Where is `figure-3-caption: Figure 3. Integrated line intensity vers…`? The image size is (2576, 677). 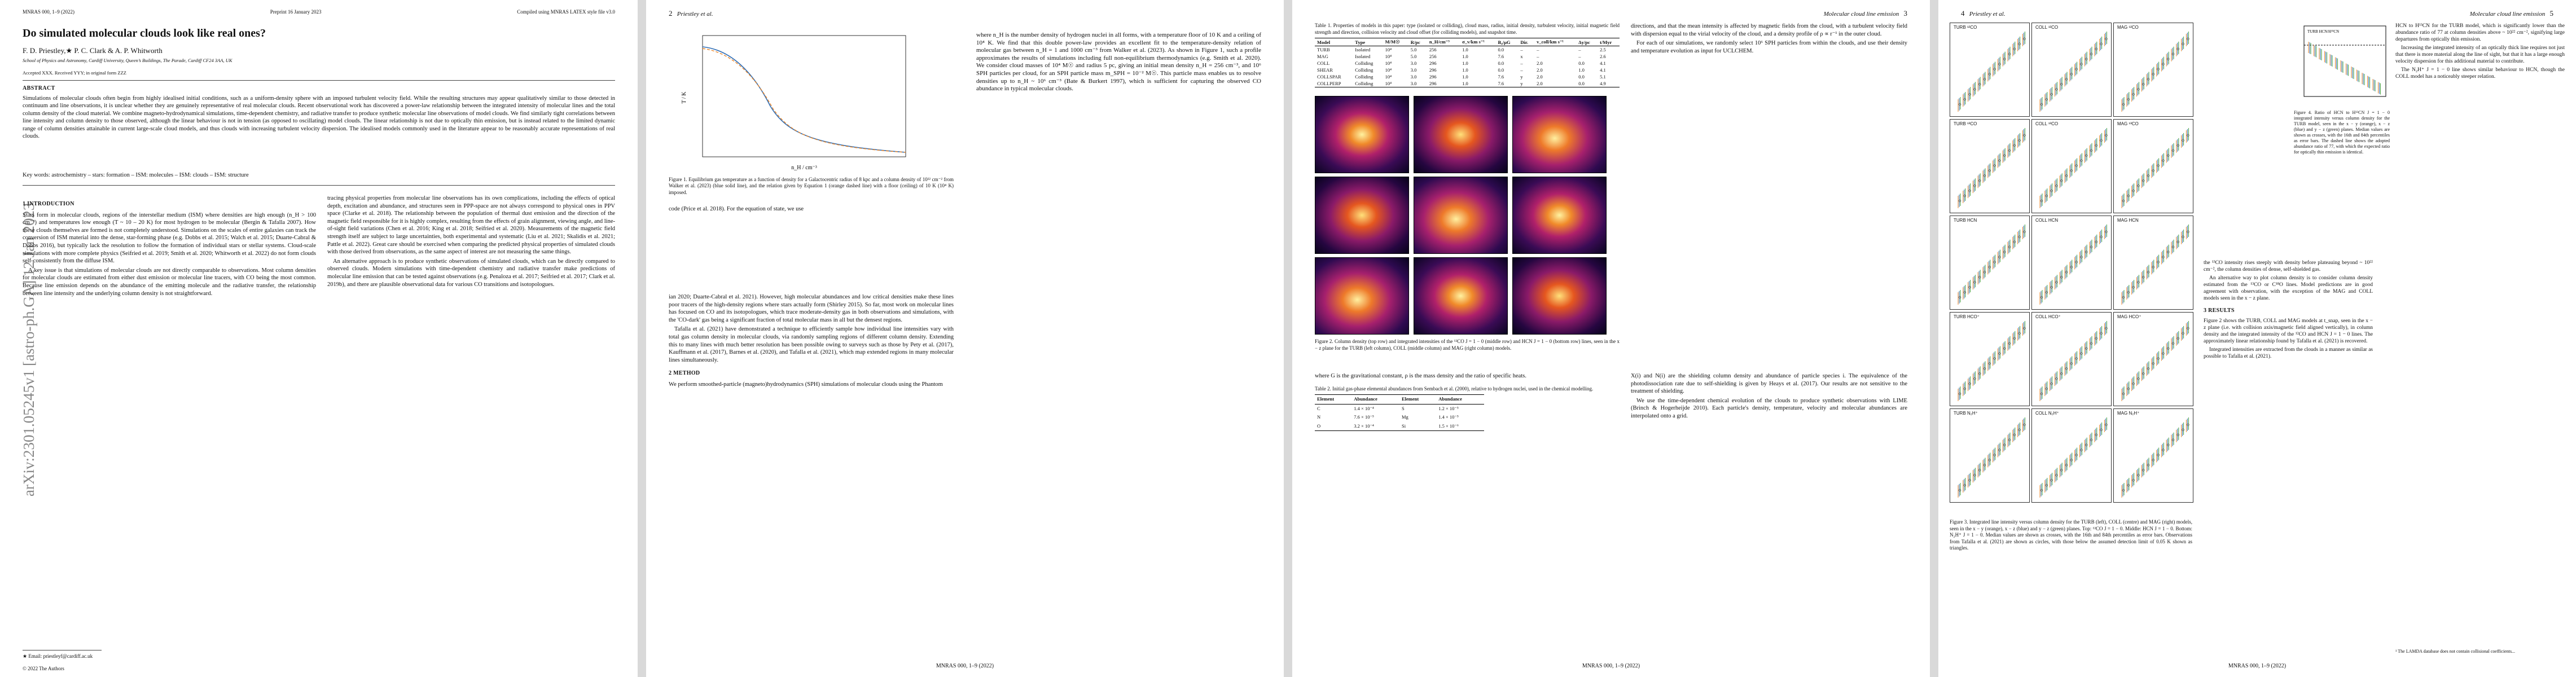
figure-3-caption: Figure 3. Integrated line intensity vers… is located at coordinates (2071, 535).